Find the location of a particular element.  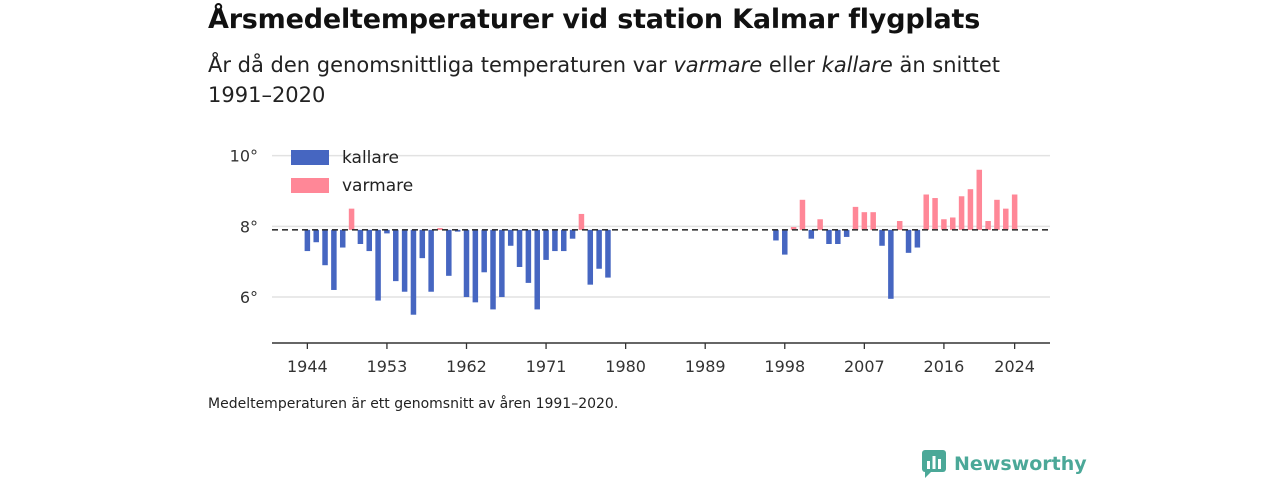

legend-swatch-kallare is located at coordinates (310, 157).